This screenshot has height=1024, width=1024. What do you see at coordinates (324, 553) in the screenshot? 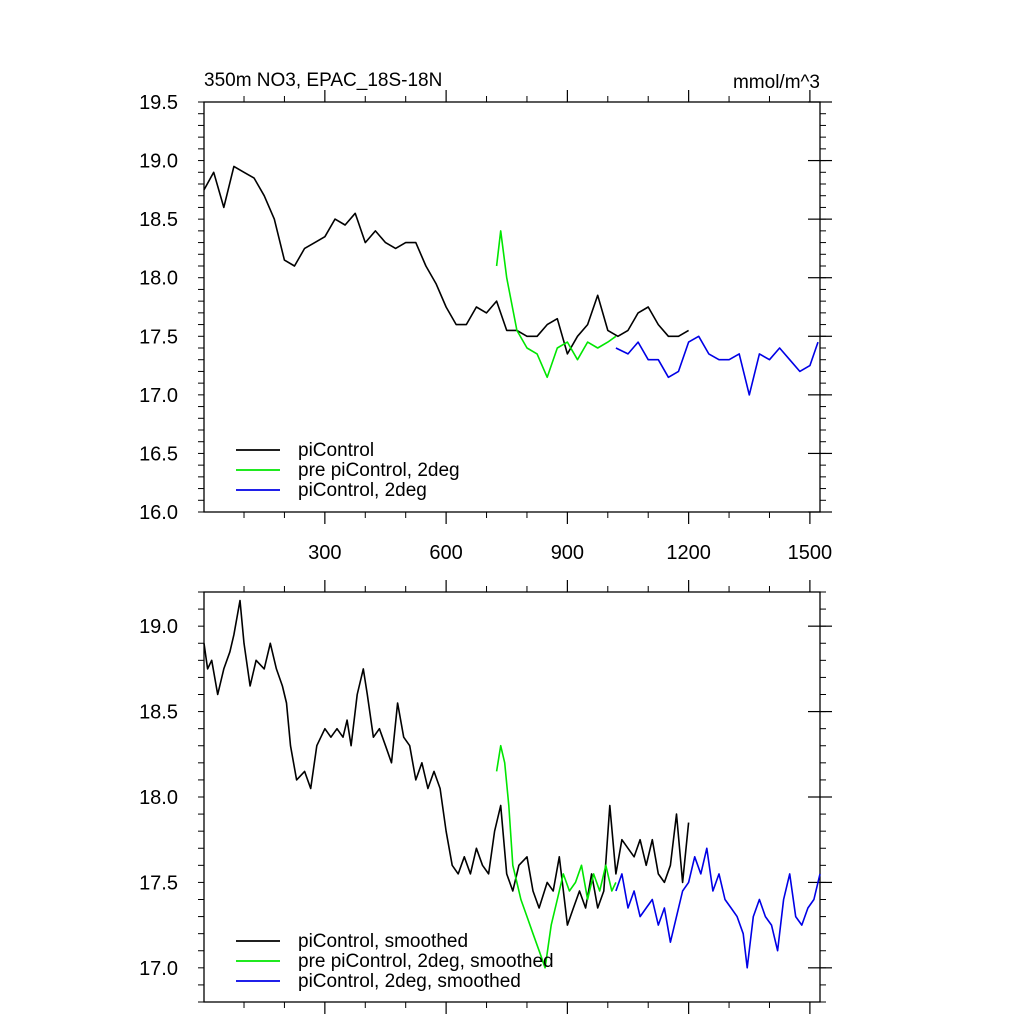
I see `x-tick-label: 300` at bounding box center [324, 553].